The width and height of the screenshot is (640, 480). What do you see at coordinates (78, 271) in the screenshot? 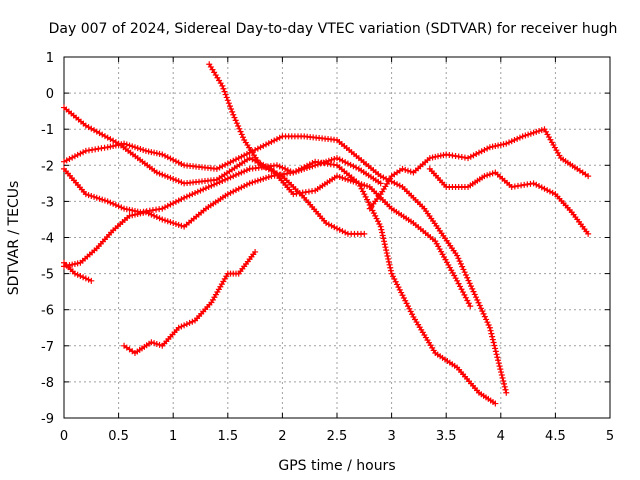
I see `series-s5` at bounding box center [78, 271].